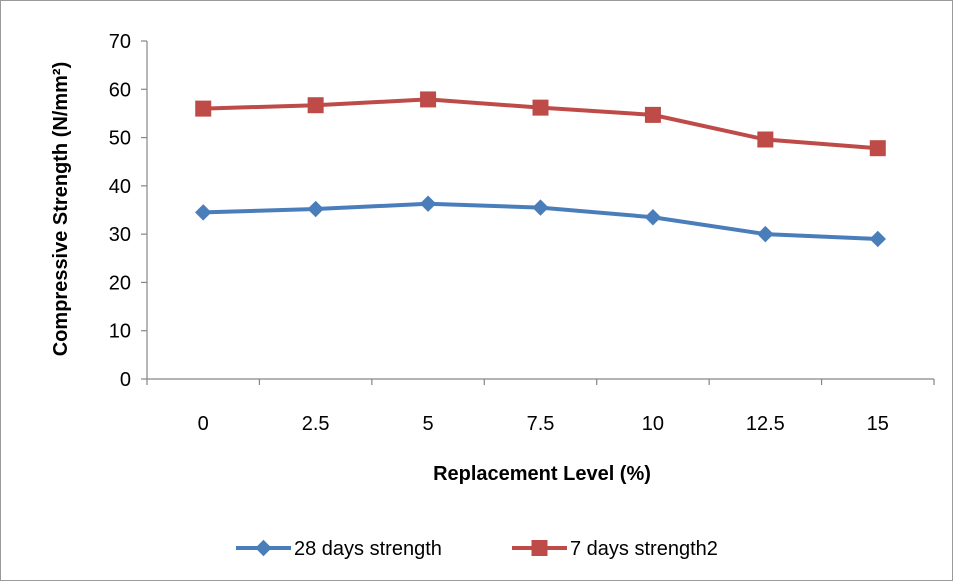  I want to click on y-tick-label: 50, so click(120, 139).